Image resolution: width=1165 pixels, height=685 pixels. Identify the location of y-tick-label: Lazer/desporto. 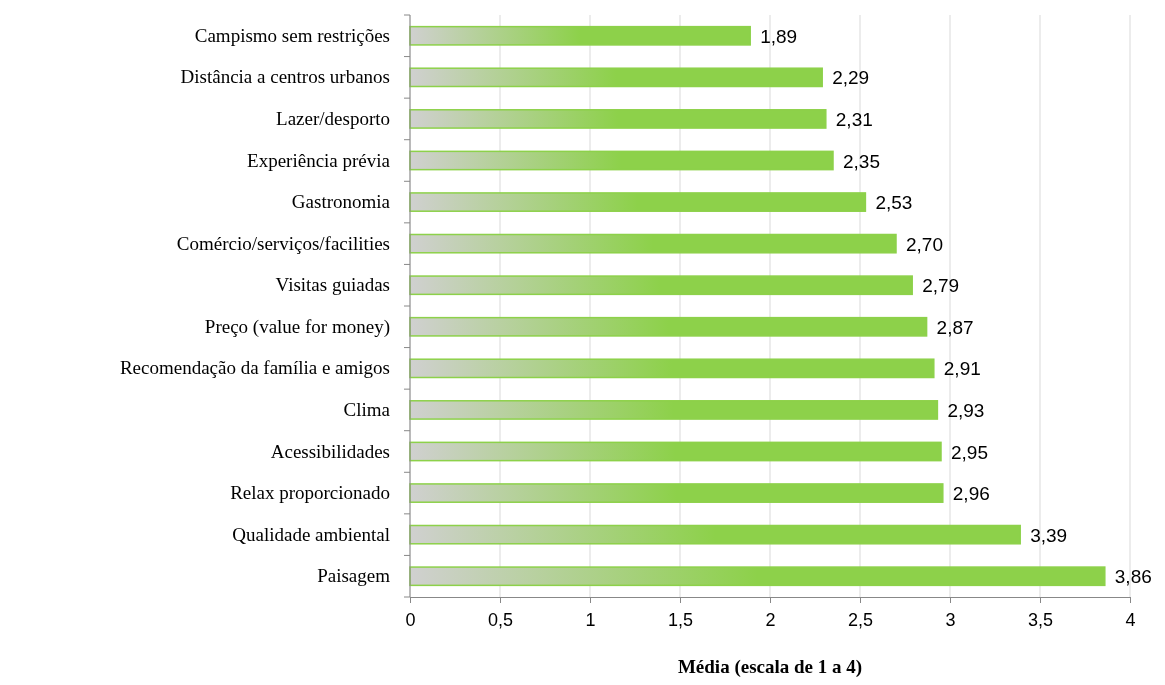
(333, 119).